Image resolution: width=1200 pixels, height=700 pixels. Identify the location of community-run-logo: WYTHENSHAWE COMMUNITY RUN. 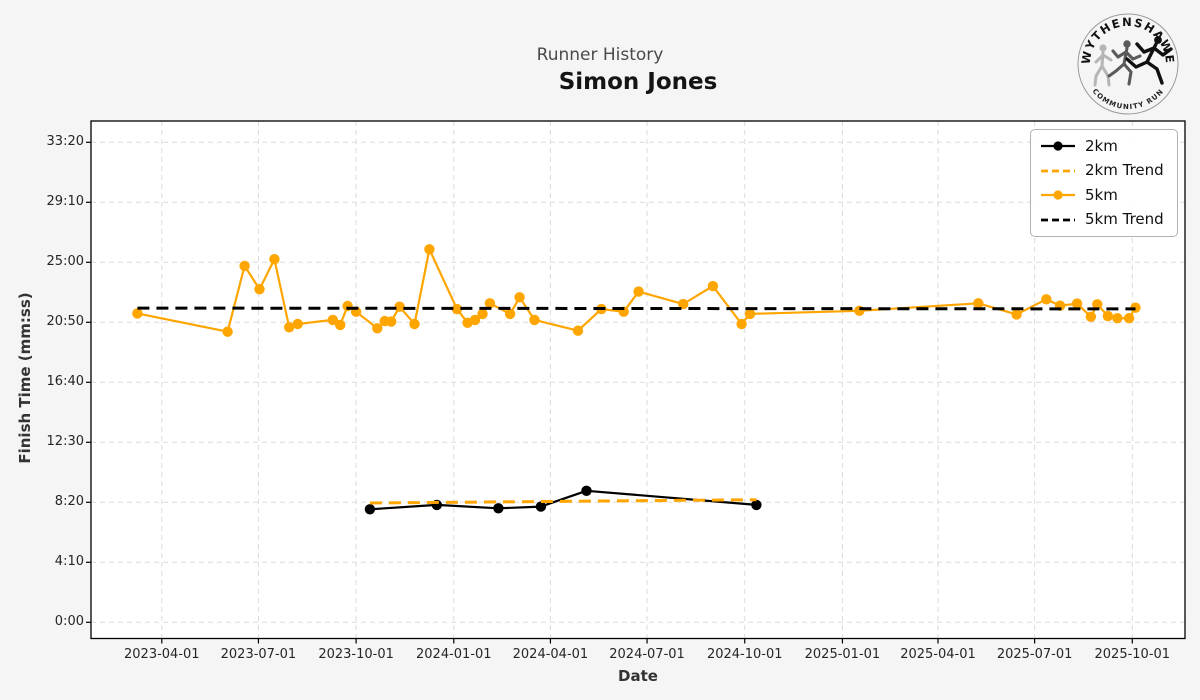
(1128, 64).